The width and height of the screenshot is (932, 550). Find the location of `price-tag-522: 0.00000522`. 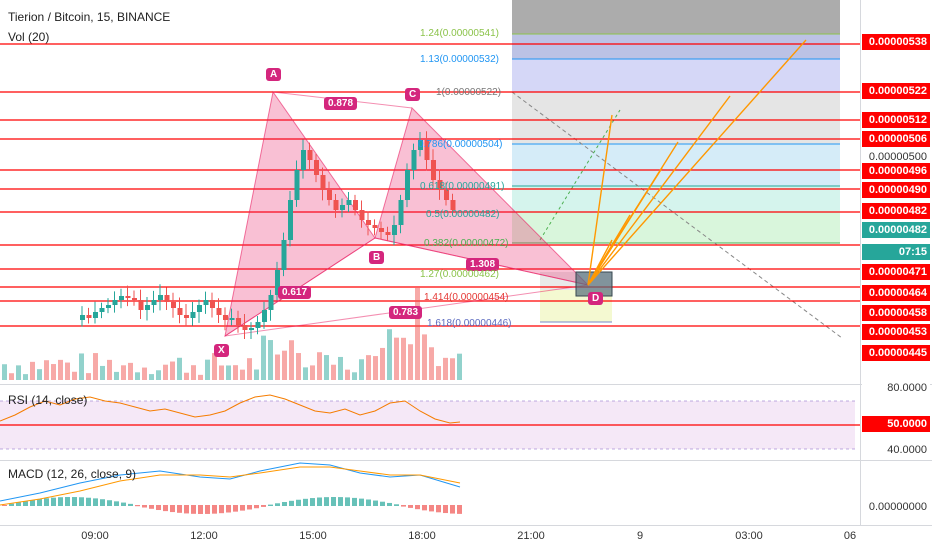

price-tag-522: 0.00000522 is located at coordinates (896, 91).